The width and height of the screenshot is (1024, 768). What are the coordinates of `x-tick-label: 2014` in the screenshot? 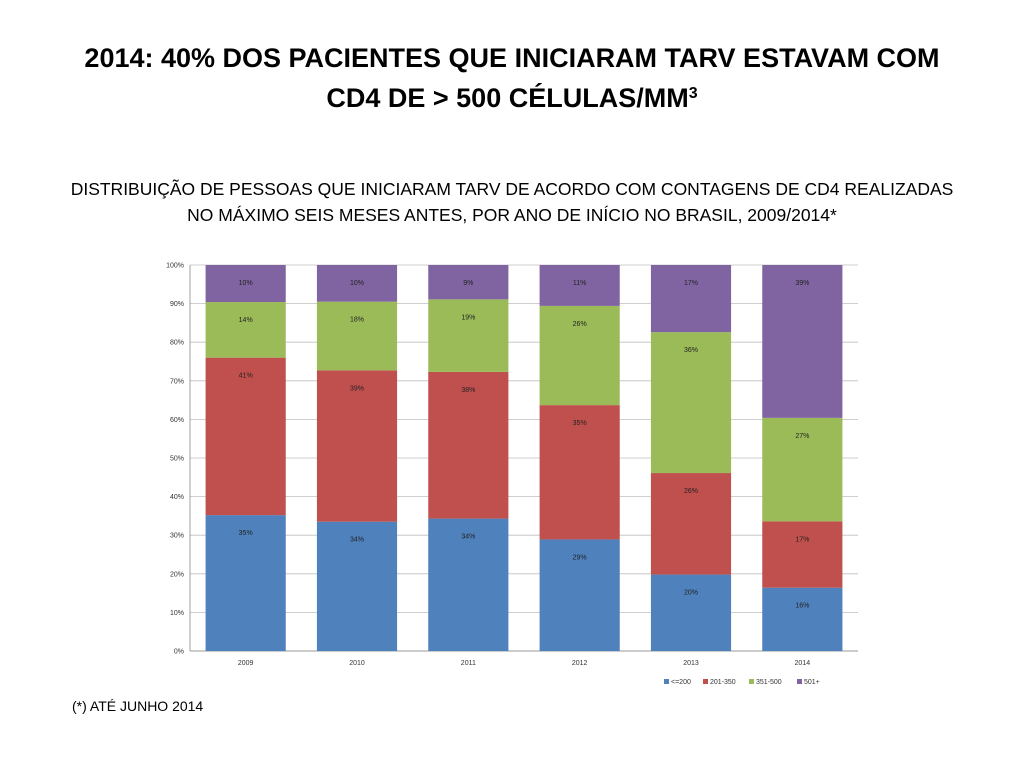 It's located at (803, 663).